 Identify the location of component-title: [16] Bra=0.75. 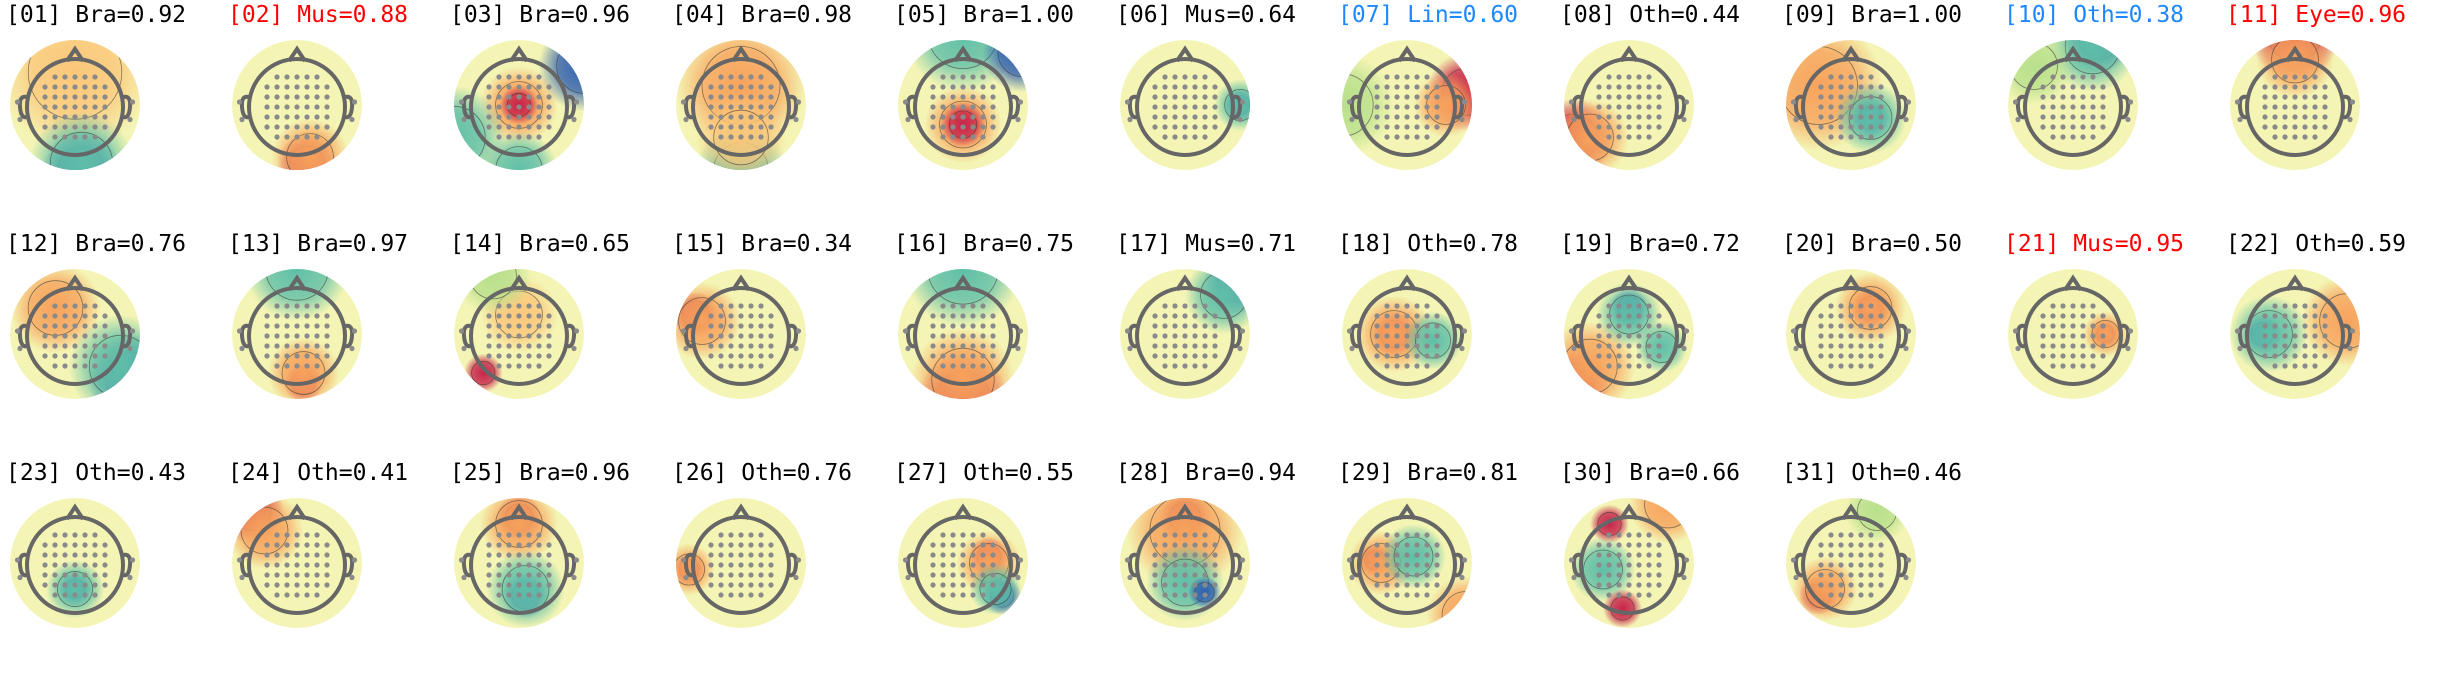
(984, 244).